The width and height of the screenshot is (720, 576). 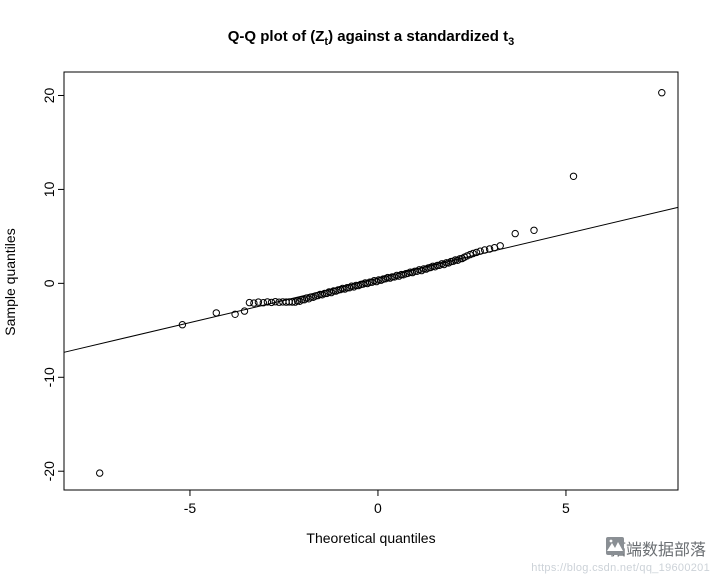 I want to click on x-tick-label: -5, so click(x=190, y=508).